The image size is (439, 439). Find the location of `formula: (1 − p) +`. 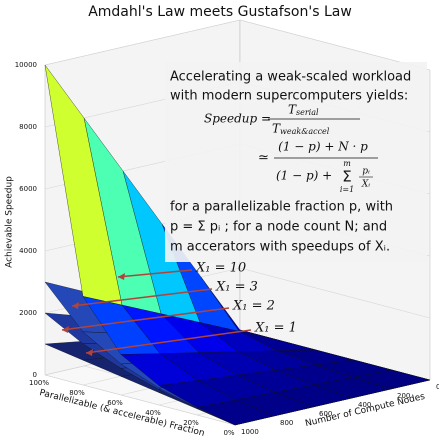

formula: (1 − p) + is located at coordinates (304, 176).